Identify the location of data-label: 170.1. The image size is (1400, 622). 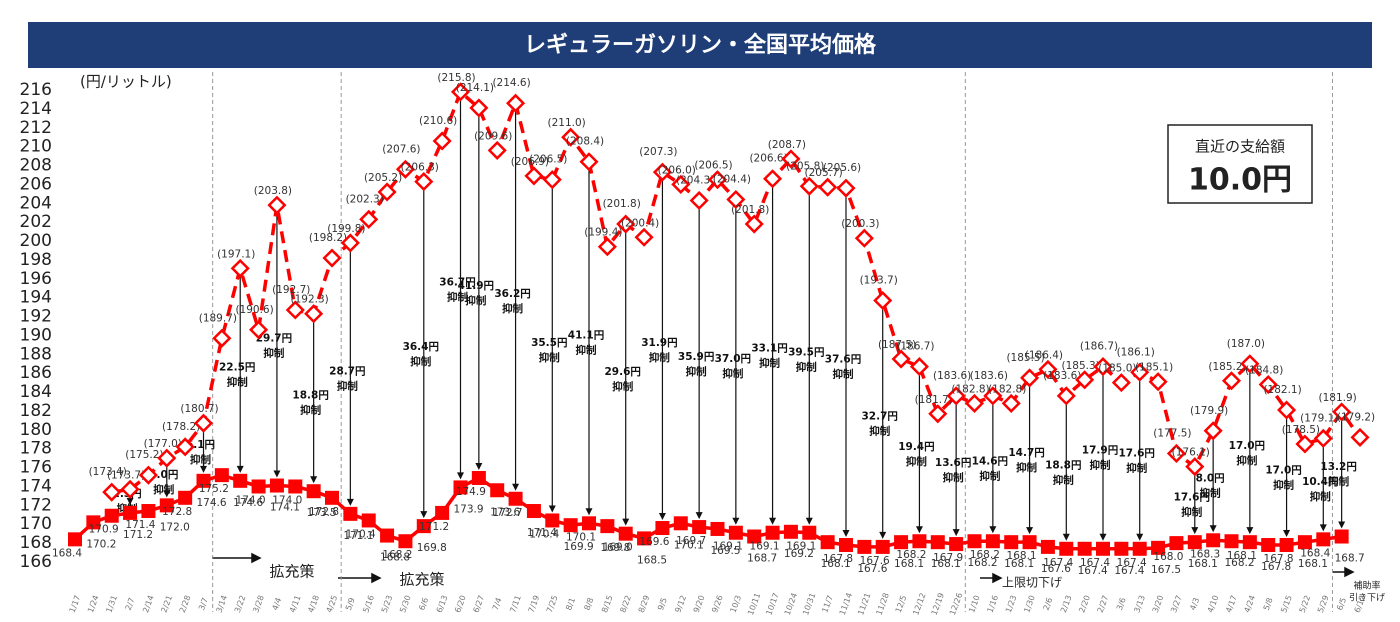
(581, 537).